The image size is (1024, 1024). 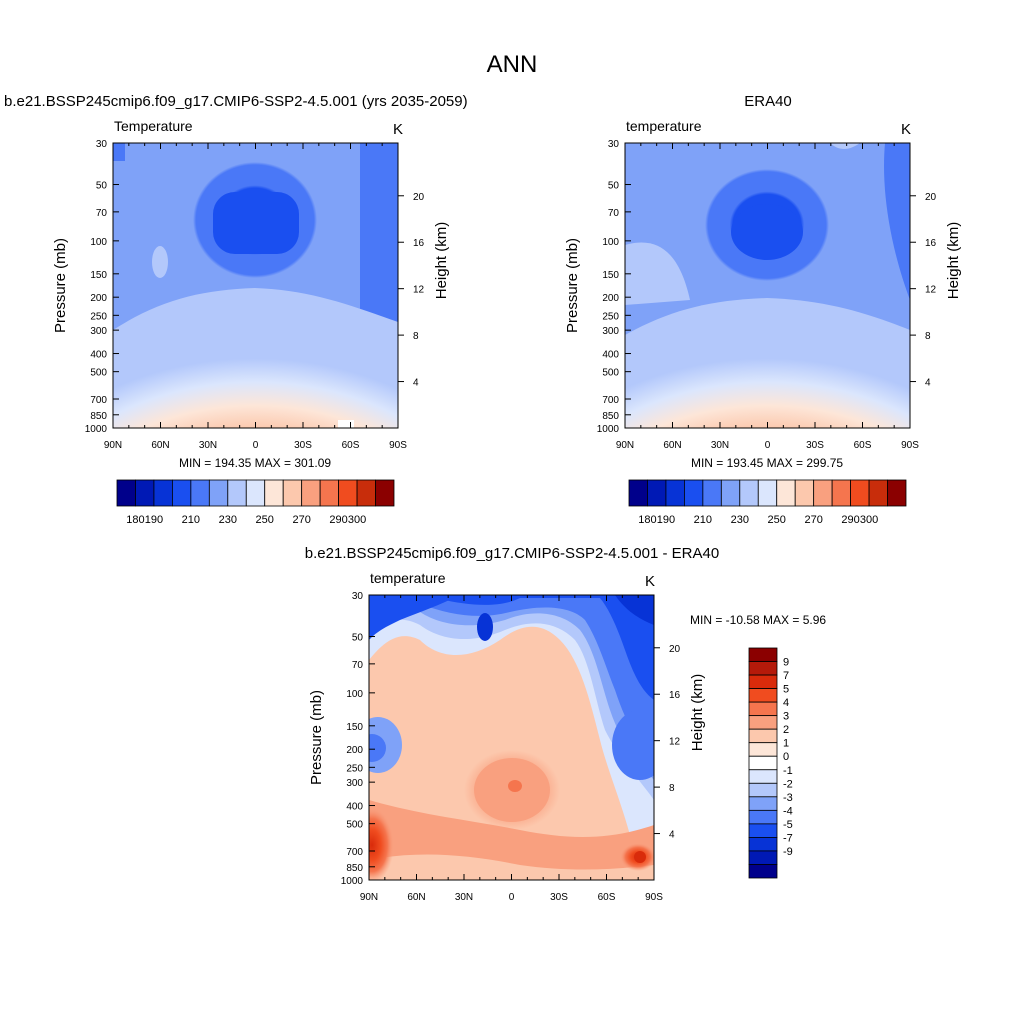 What do you see at coordinates (786, 703) in the screenshot?
I see `colorbar-label: 4` at bounding box center [786, 703].